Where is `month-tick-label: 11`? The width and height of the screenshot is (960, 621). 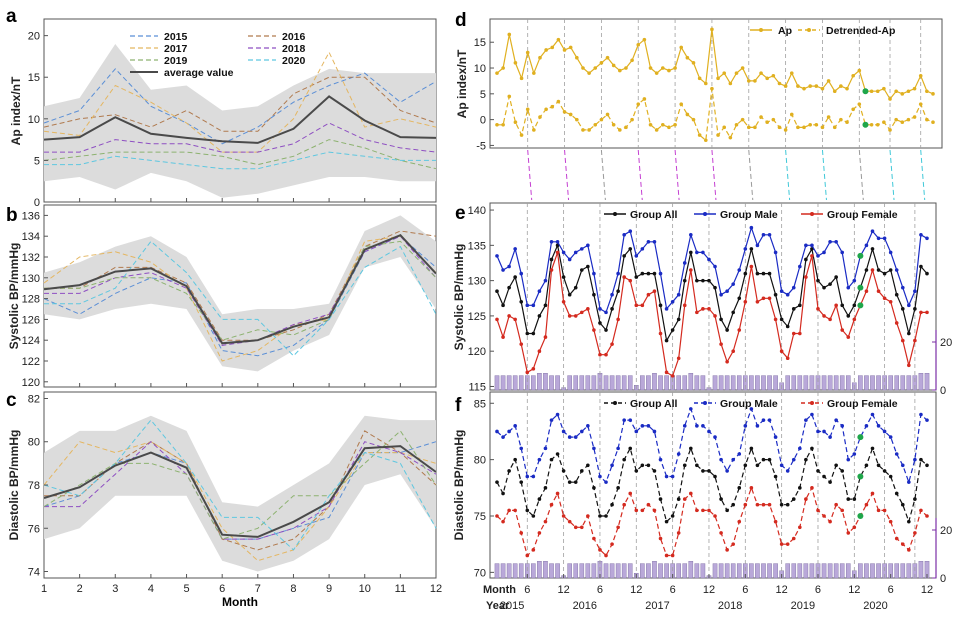
month-tick-label: 11 is located at coordinates (400, 589).